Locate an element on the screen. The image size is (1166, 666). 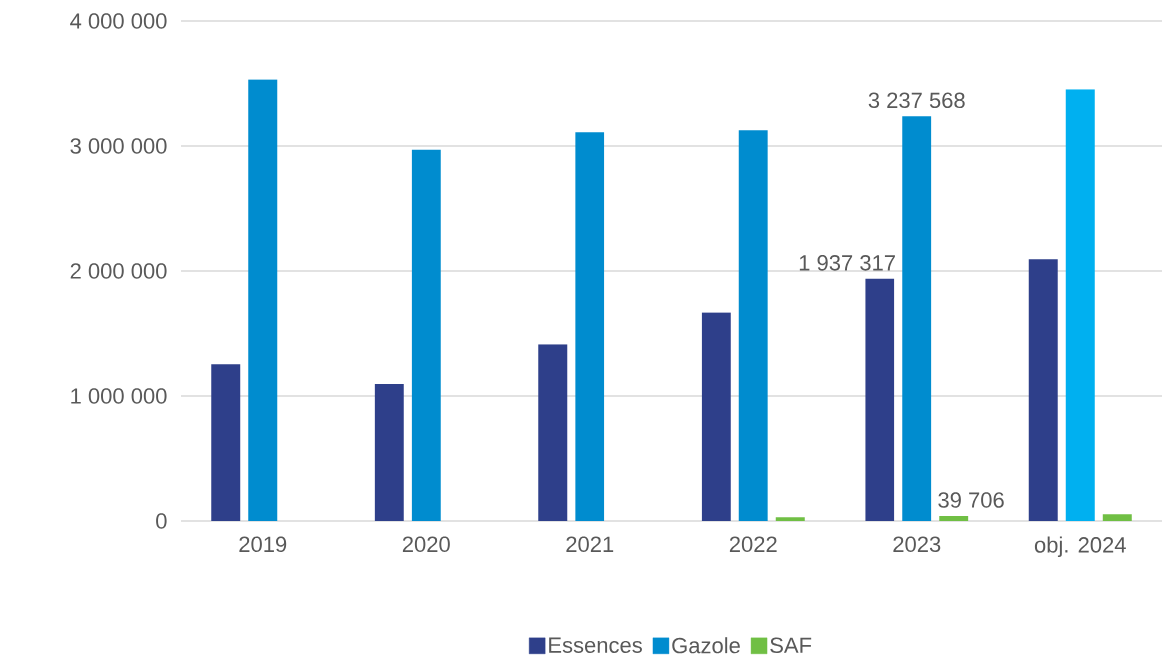
legend-label: SAF is located at coordinates (791, 645).